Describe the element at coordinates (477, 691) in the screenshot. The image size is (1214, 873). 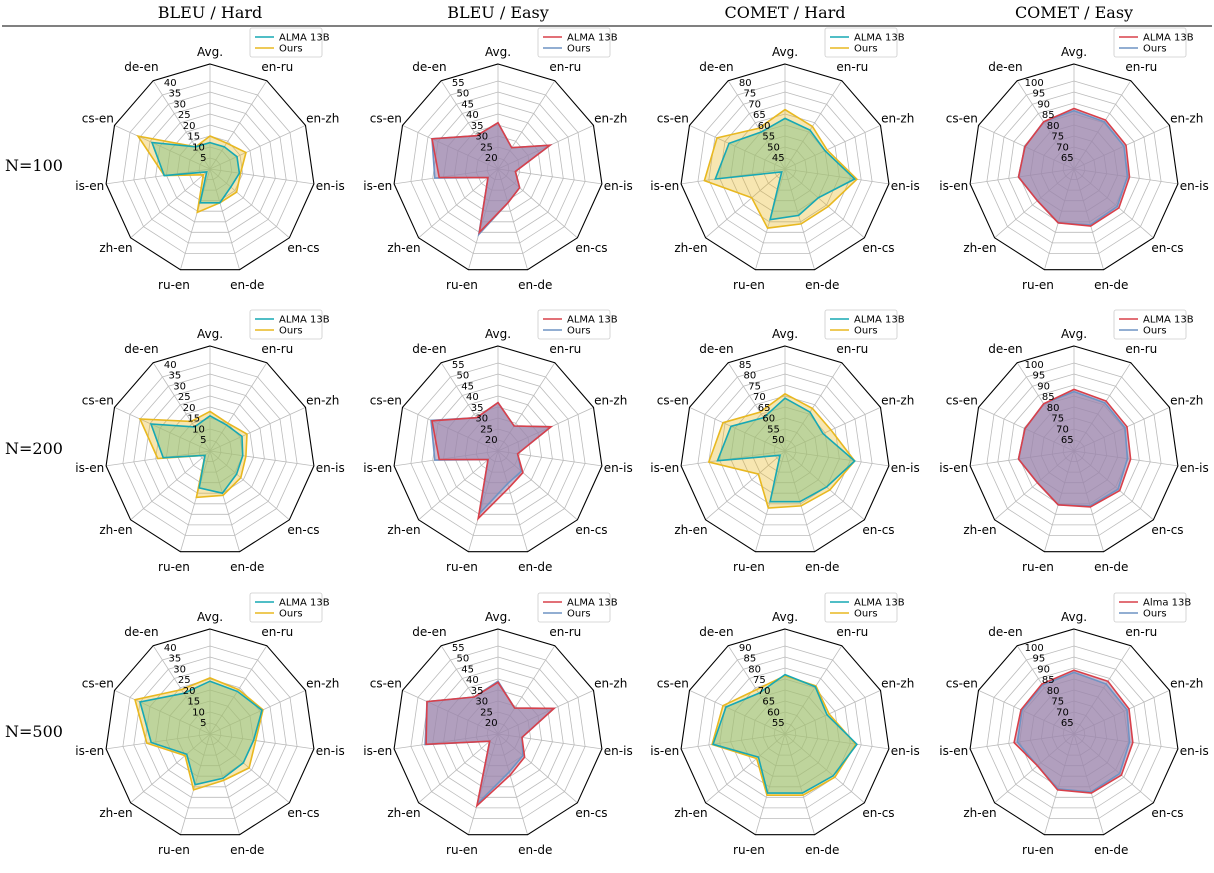
I see `tick-label: 35` at that location.